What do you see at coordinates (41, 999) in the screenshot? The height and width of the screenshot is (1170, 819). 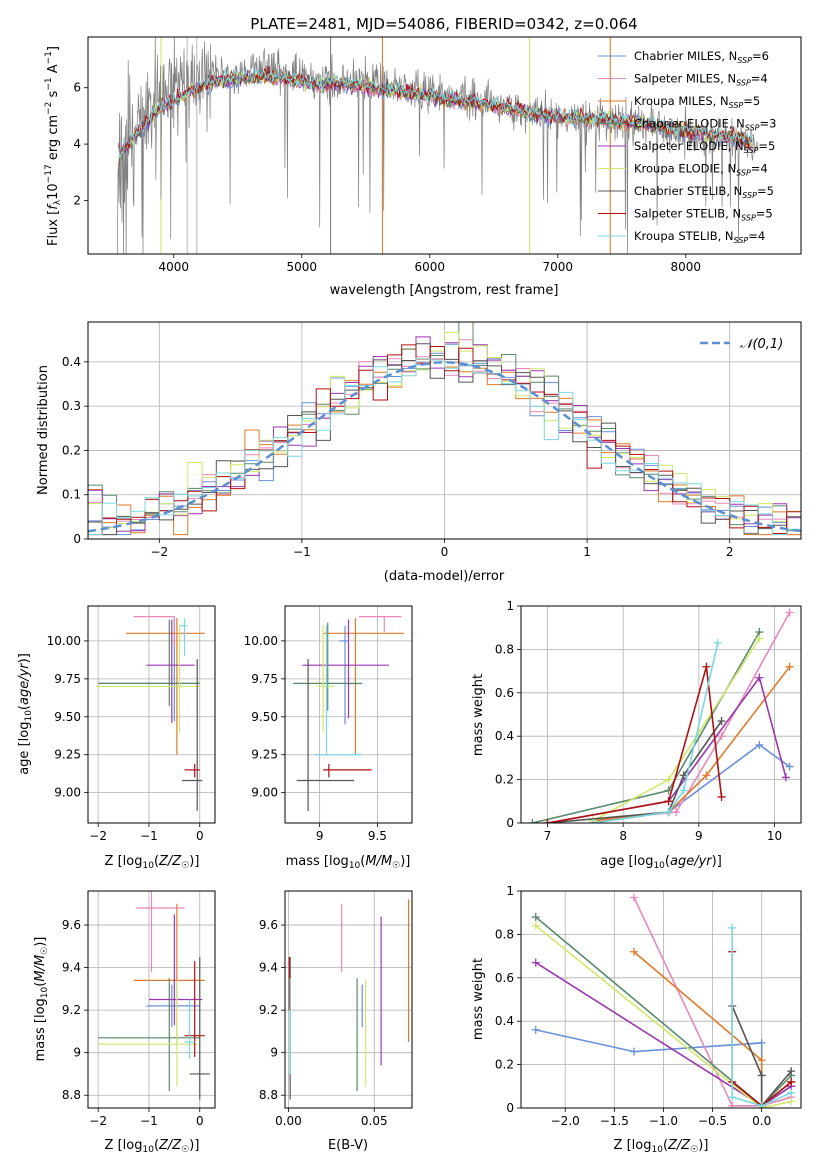 I see `mass-z-ylabel: mass [log10(M/M☉)]` at bounding box center [41, 999].